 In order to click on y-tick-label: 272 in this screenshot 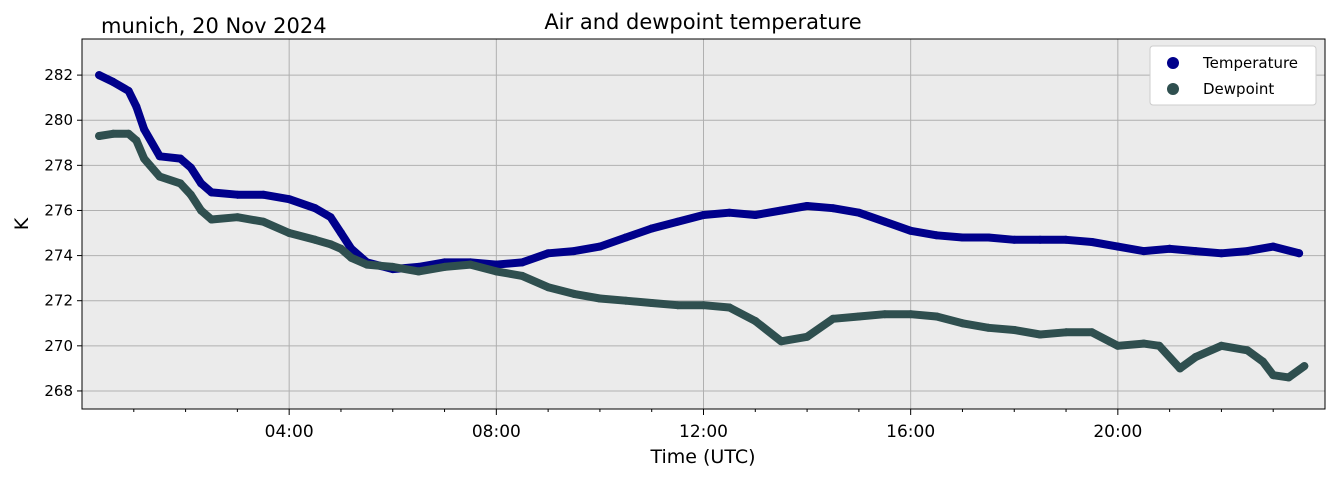, I will do `click(58, 301)`.